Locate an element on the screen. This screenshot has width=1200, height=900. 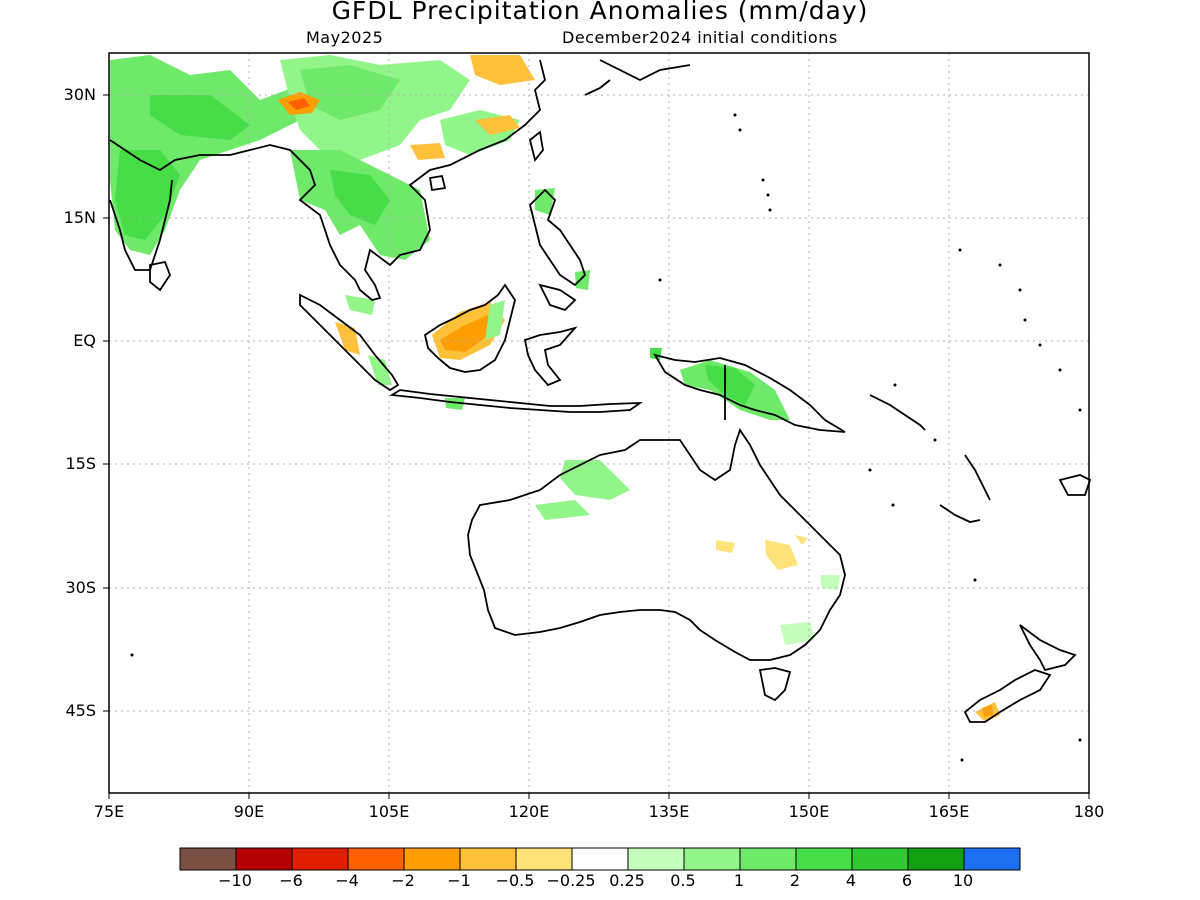
legend-label: −1 is located at coordinates (459, 880).